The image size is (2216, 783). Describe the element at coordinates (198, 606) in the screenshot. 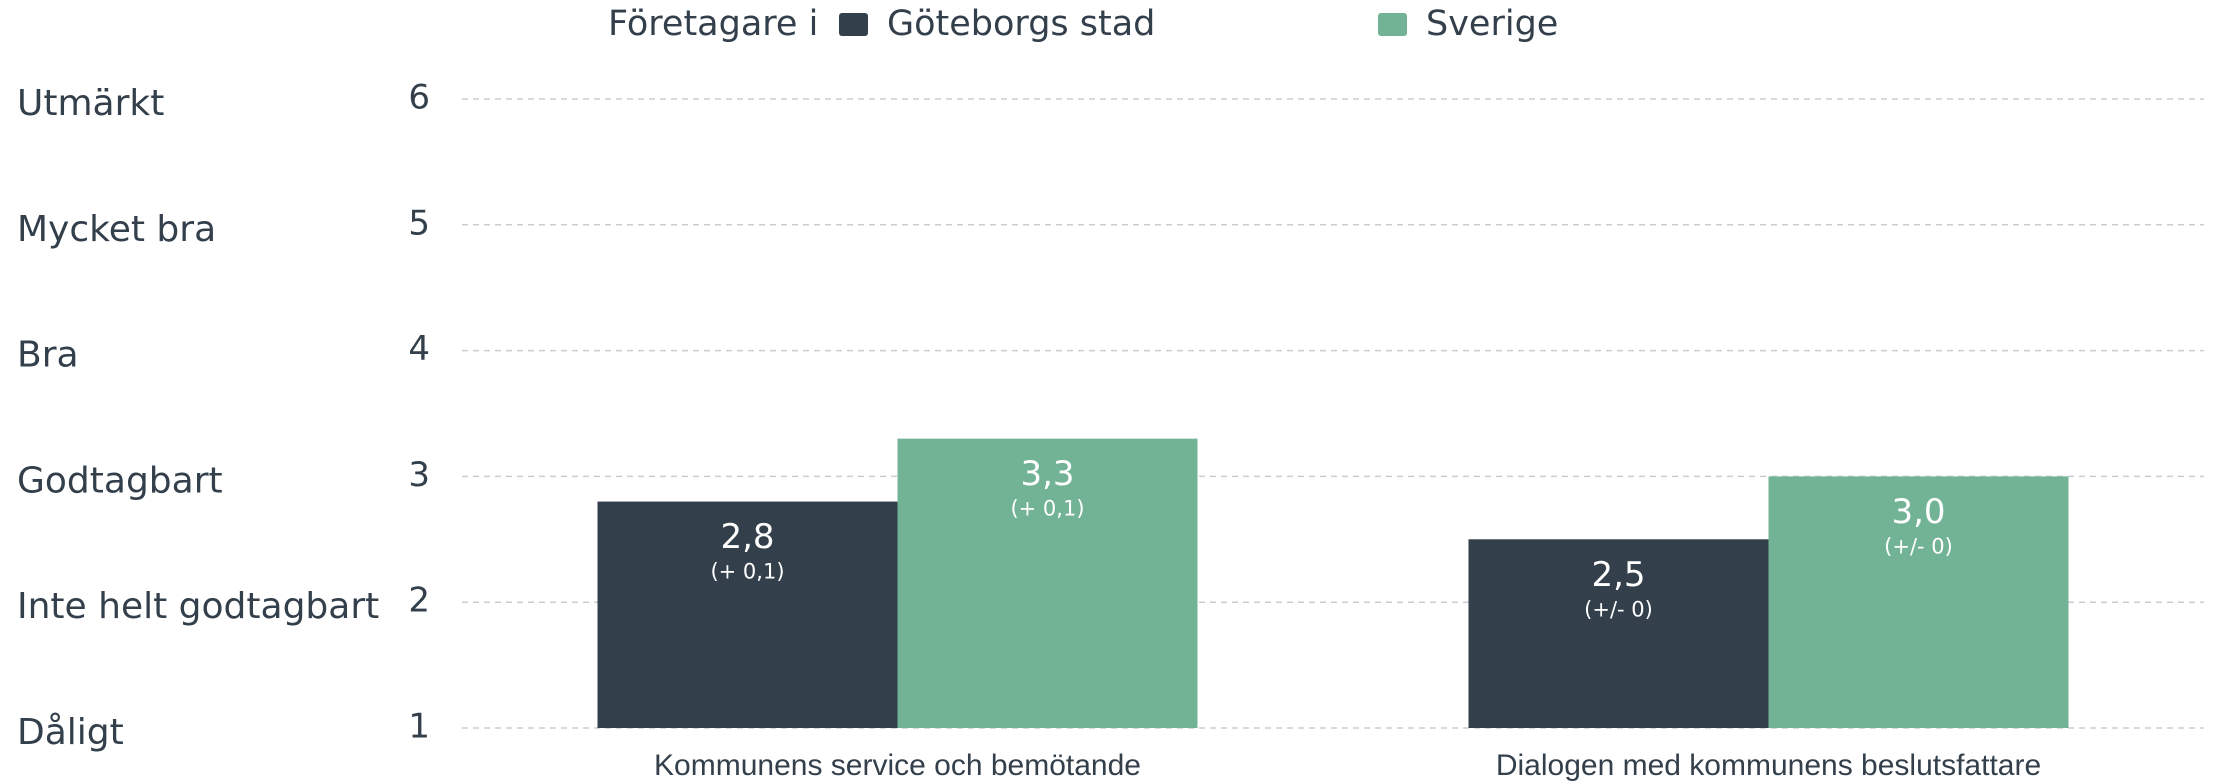

I see `y-level-label: Inte helt godtagbart` at that location.